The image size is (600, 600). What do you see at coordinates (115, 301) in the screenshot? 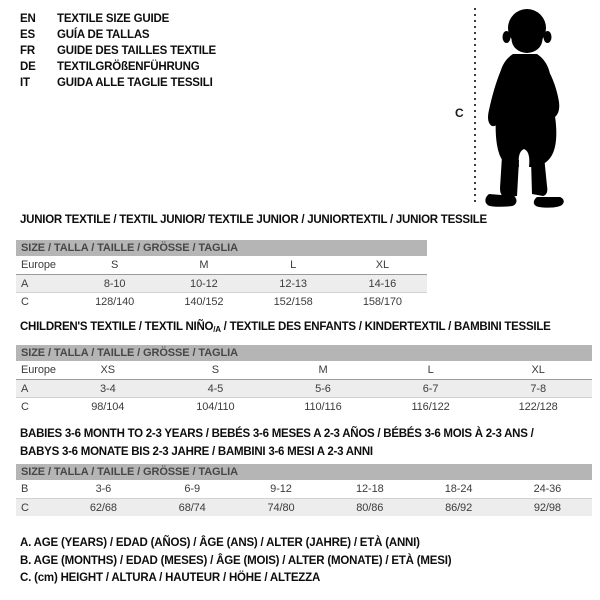
I see `height-cell: 128/140` at bounding box center [115, 301].